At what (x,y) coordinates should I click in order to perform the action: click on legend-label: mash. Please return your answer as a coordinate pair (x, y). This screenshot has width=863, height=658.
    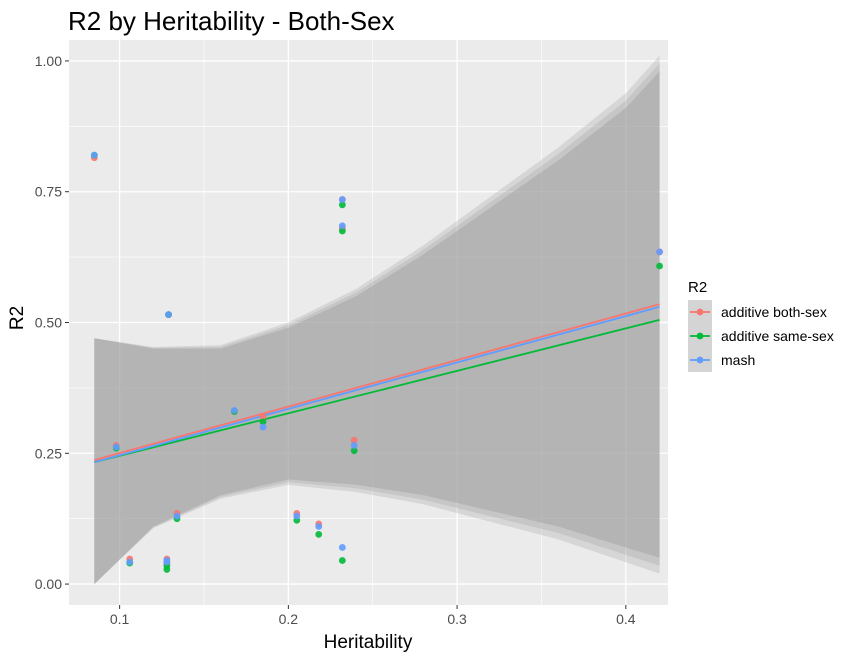
    Looking at the image, I should click on (738, 360).